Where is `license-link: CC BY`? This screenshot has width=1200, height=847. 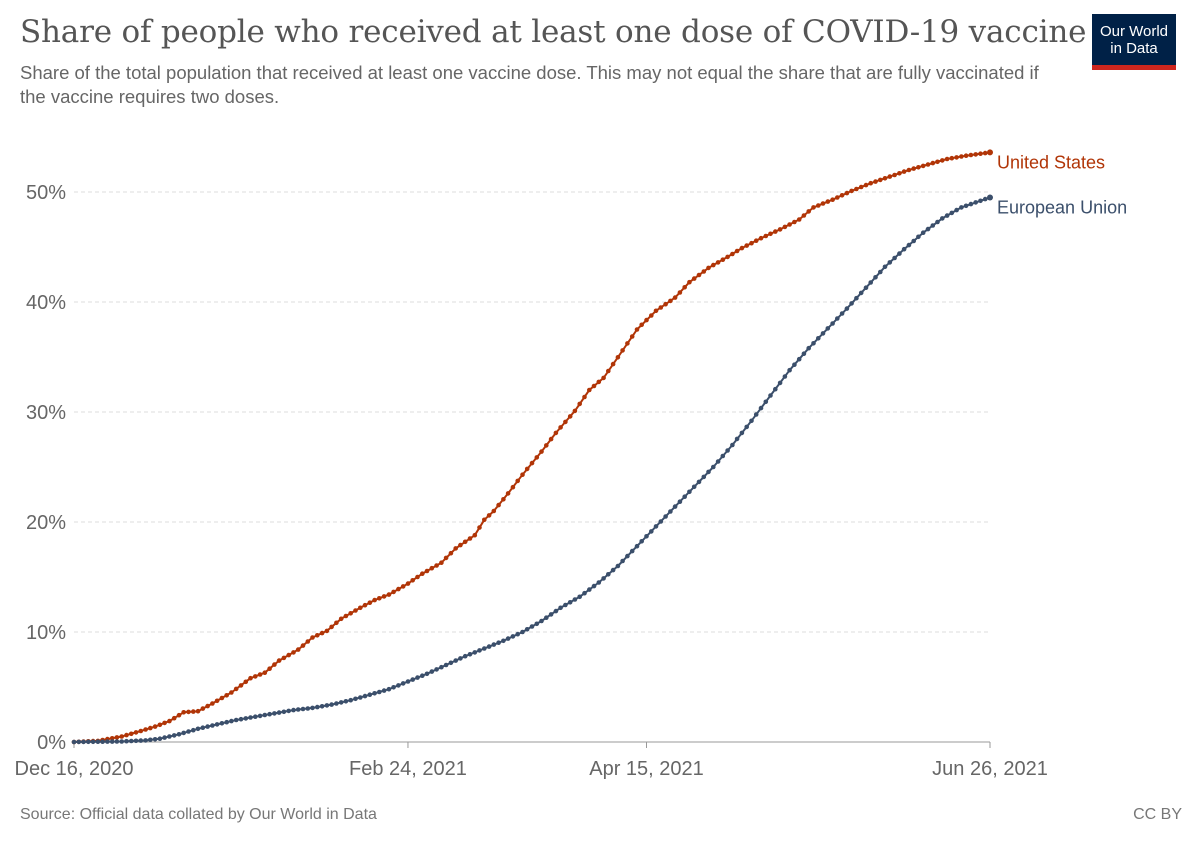
license-link: CC BY is located at coordinates (1157, 814).